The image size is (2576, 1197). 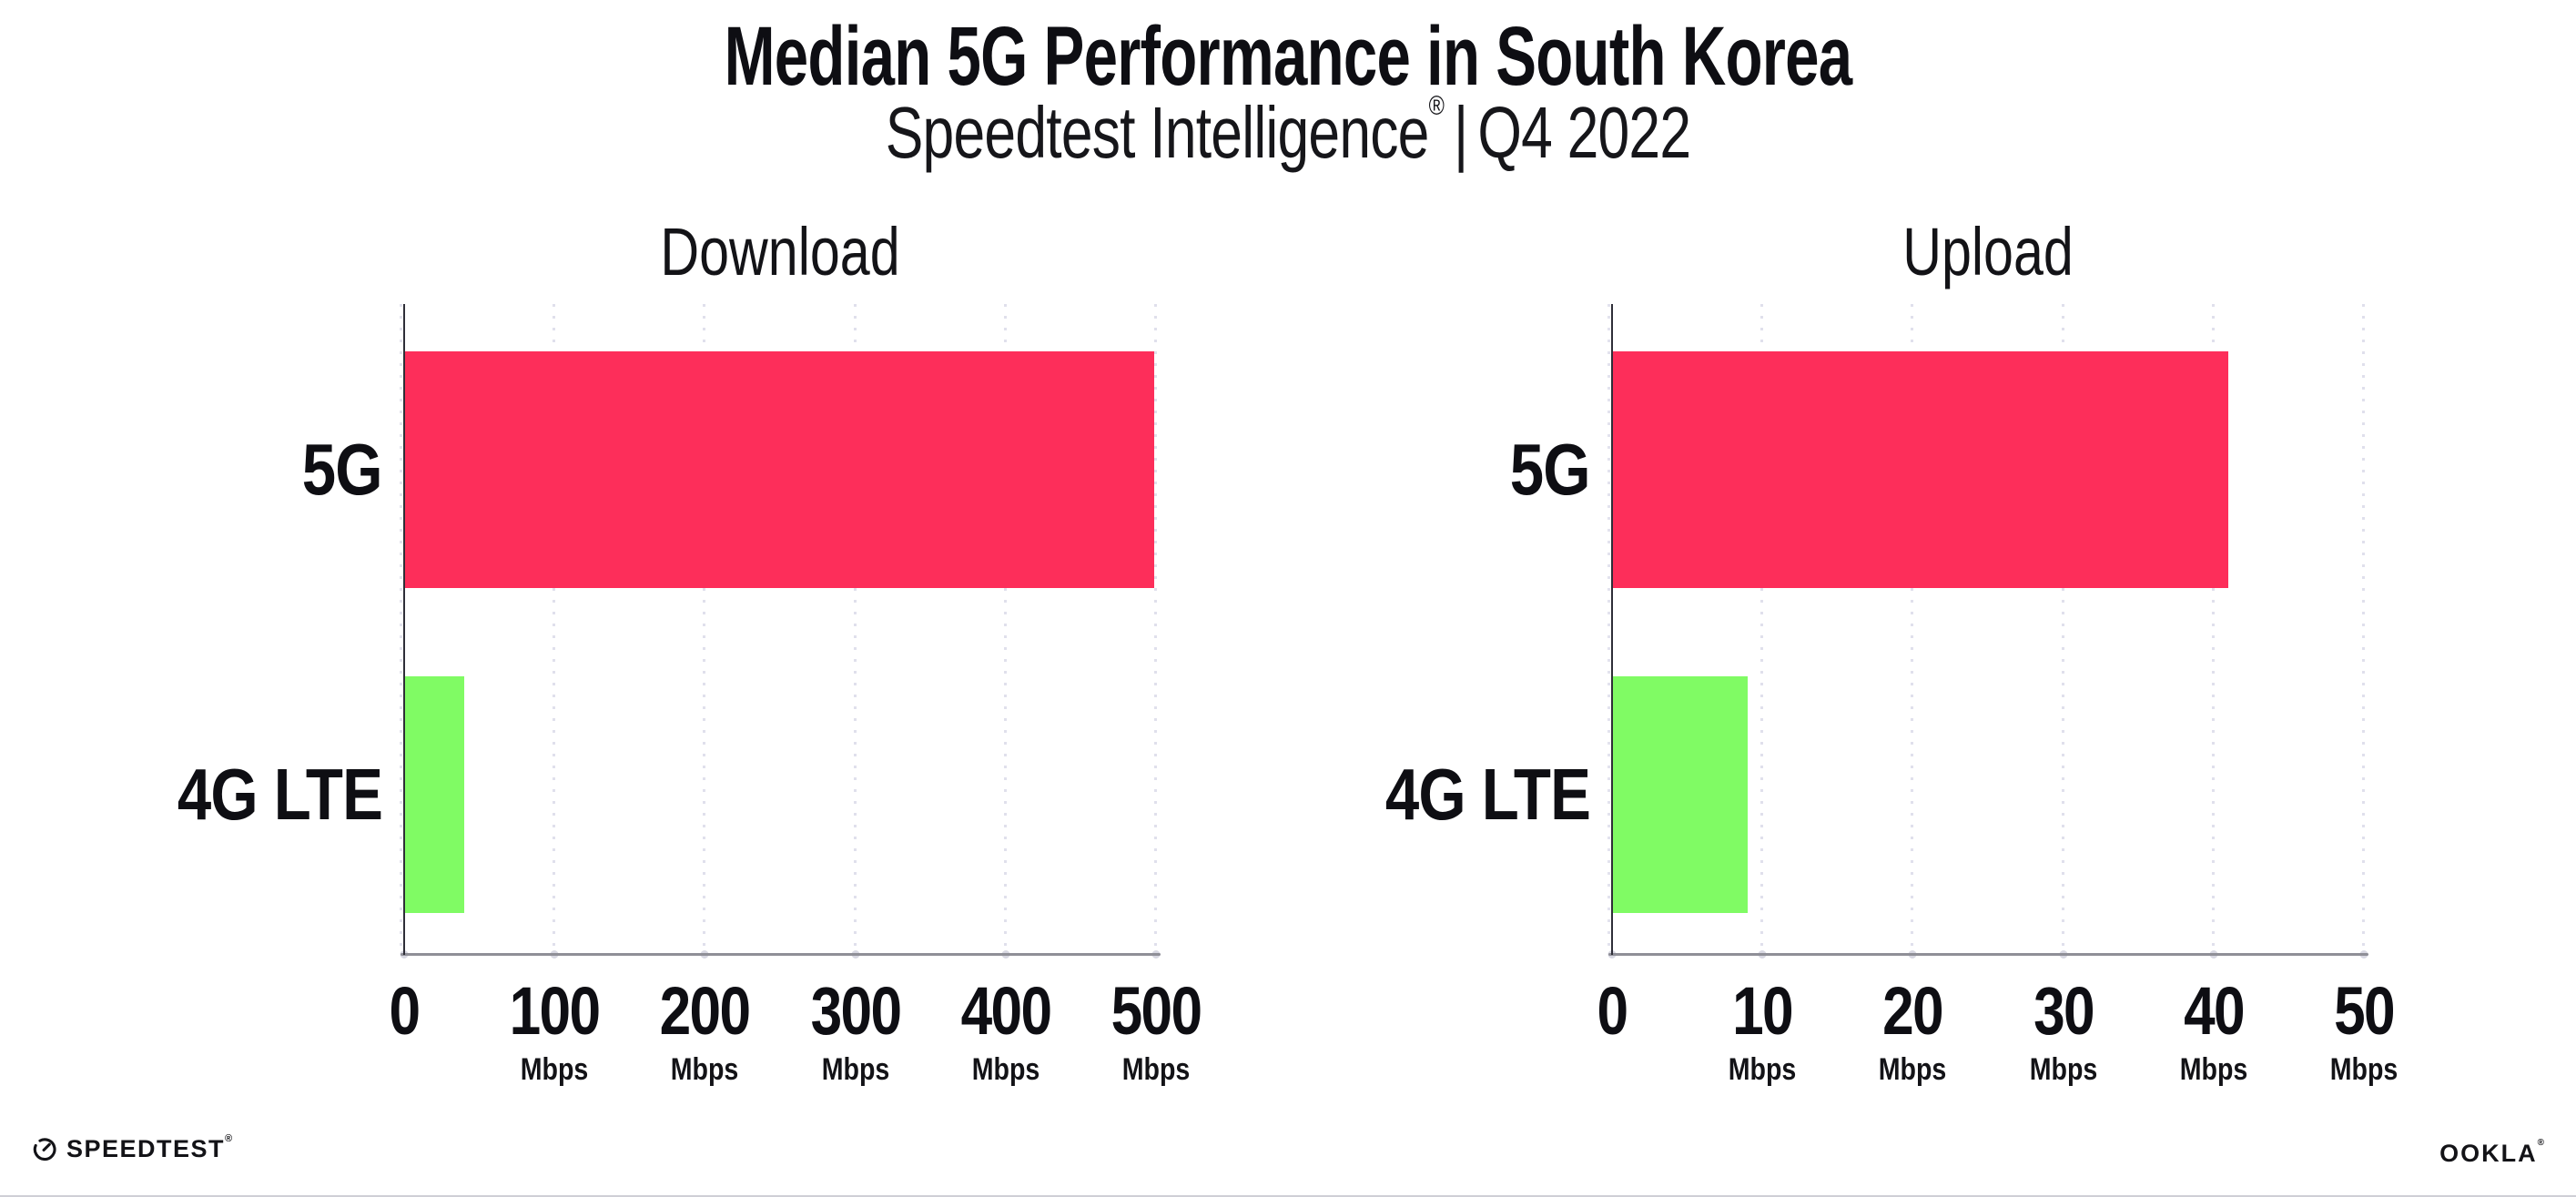 What do you see at coordinates (1762, 1011) in the screenshot?
I see `x-tick-value: 10` at bounding box center [1762, 1011].